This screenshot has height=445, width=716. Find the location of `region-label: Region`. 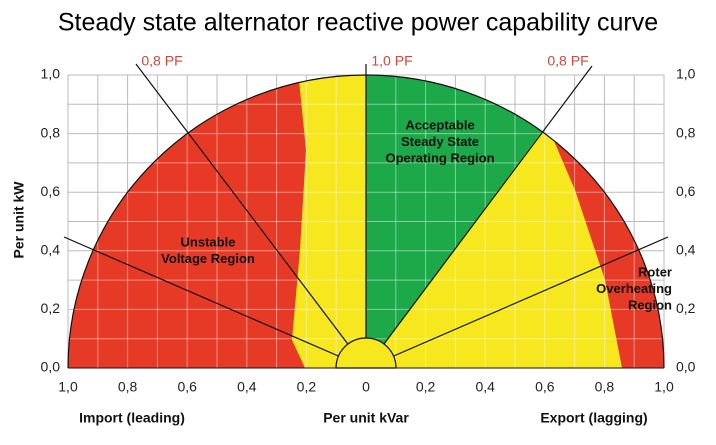

region-label: Region is located at coordinates (650, 304).